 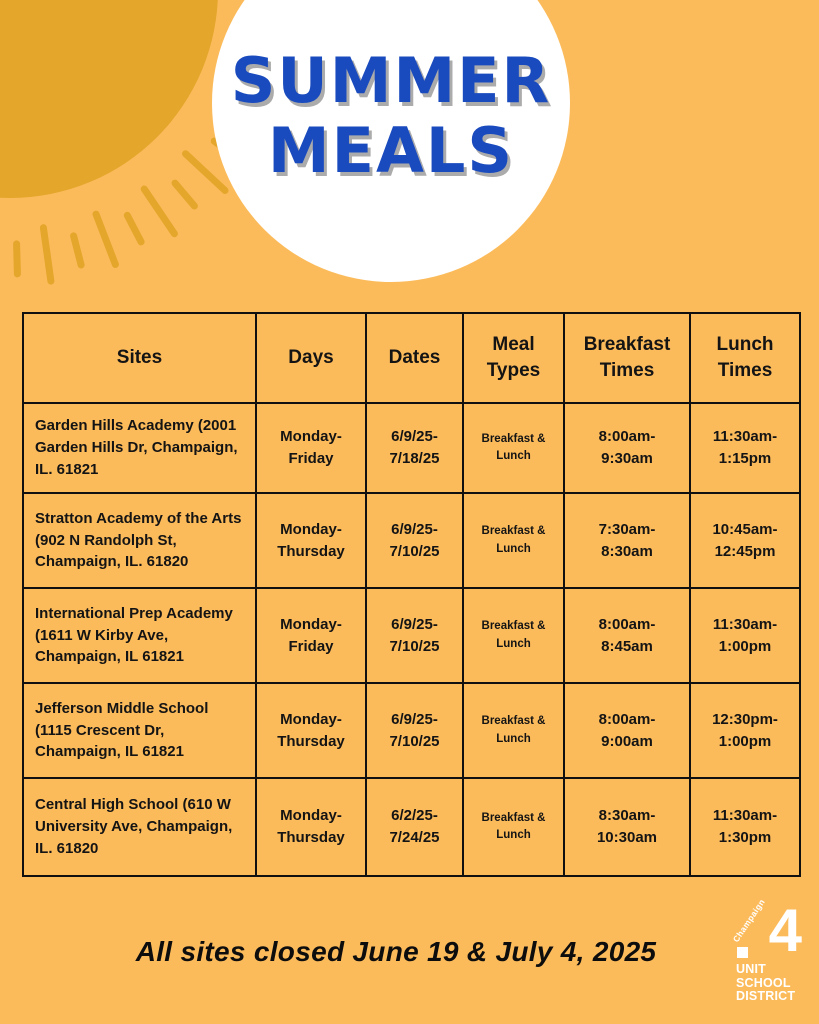 I want to click on col-header-days: Days, so click(x=311, y=358).